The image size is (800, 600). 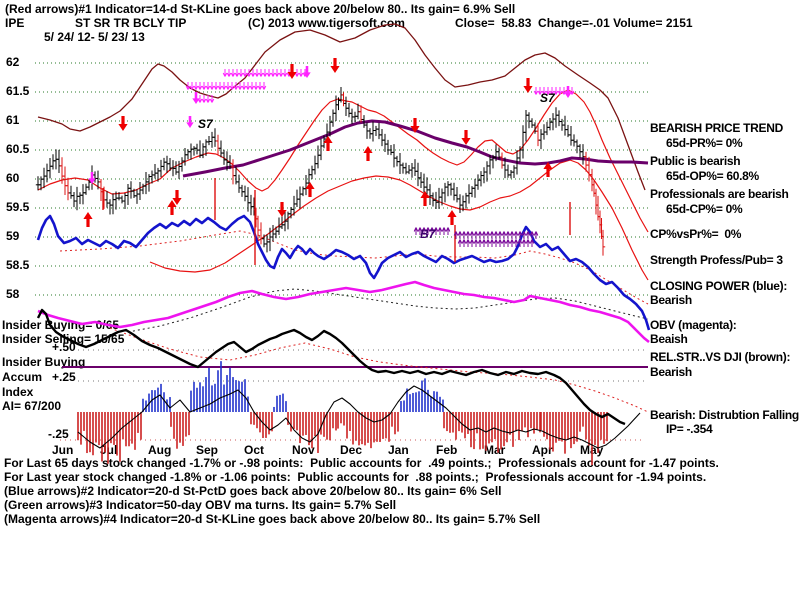 What do you see at coordinates (415, 148) in the screenshot?
I see `ma-65d-purple-line` at bounding box center [415, 148].